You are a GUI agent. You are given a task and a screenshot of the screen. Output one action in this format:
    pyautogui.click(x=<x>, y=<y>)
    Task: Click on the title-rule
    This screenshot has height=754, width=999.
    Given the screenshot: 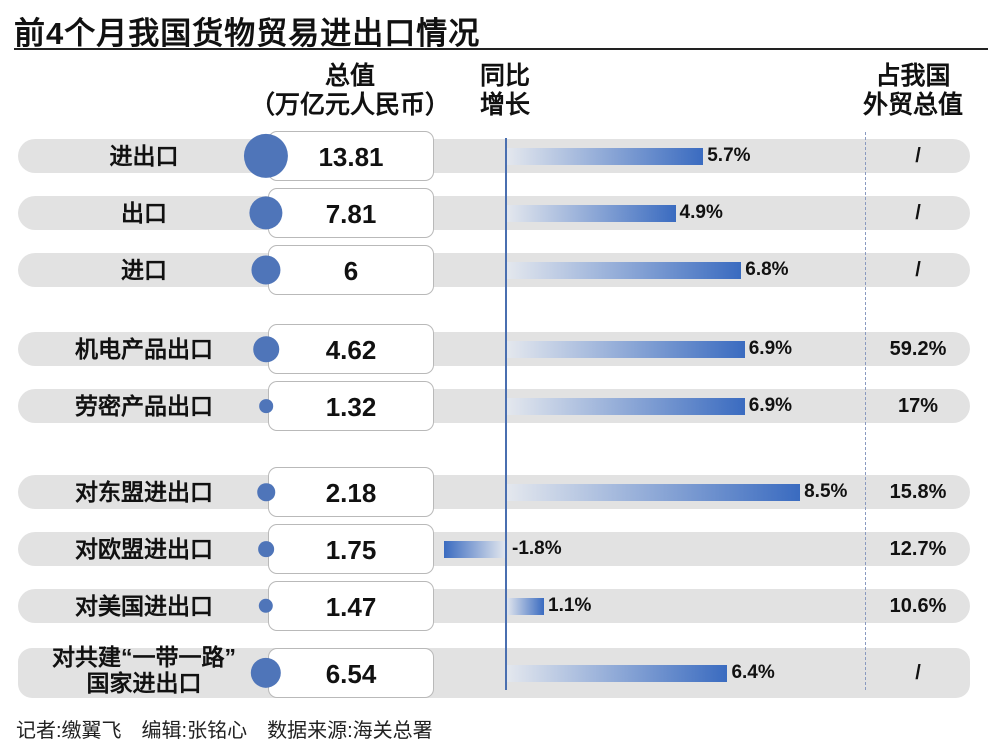 What is the action you would take?
    pyautogui.click(x=501, y=49)
    